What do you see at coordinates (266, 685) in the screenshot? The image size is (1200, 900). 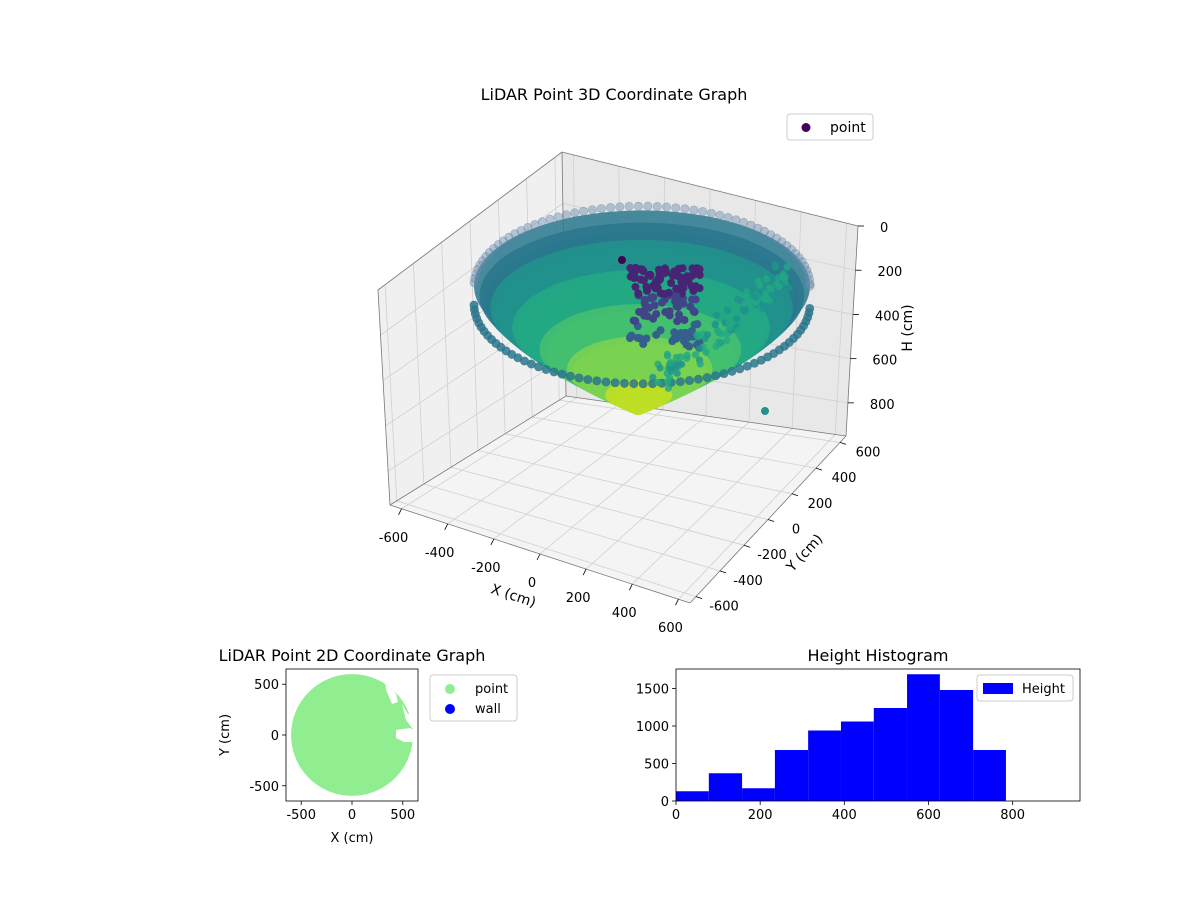 I see `y-tick-label-2d: 500` at bounding box center [266, 685].